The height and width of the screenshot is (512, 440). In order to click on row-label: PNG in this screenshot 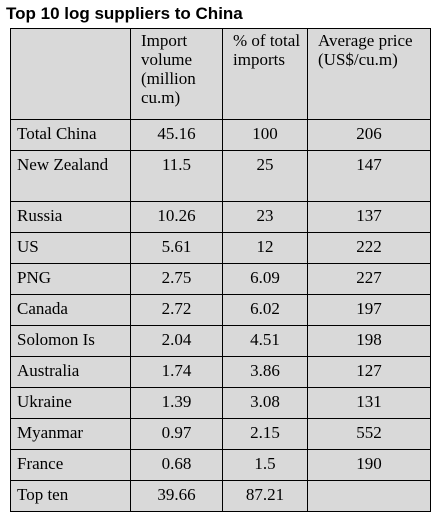, I will do `click(70, 279)`.